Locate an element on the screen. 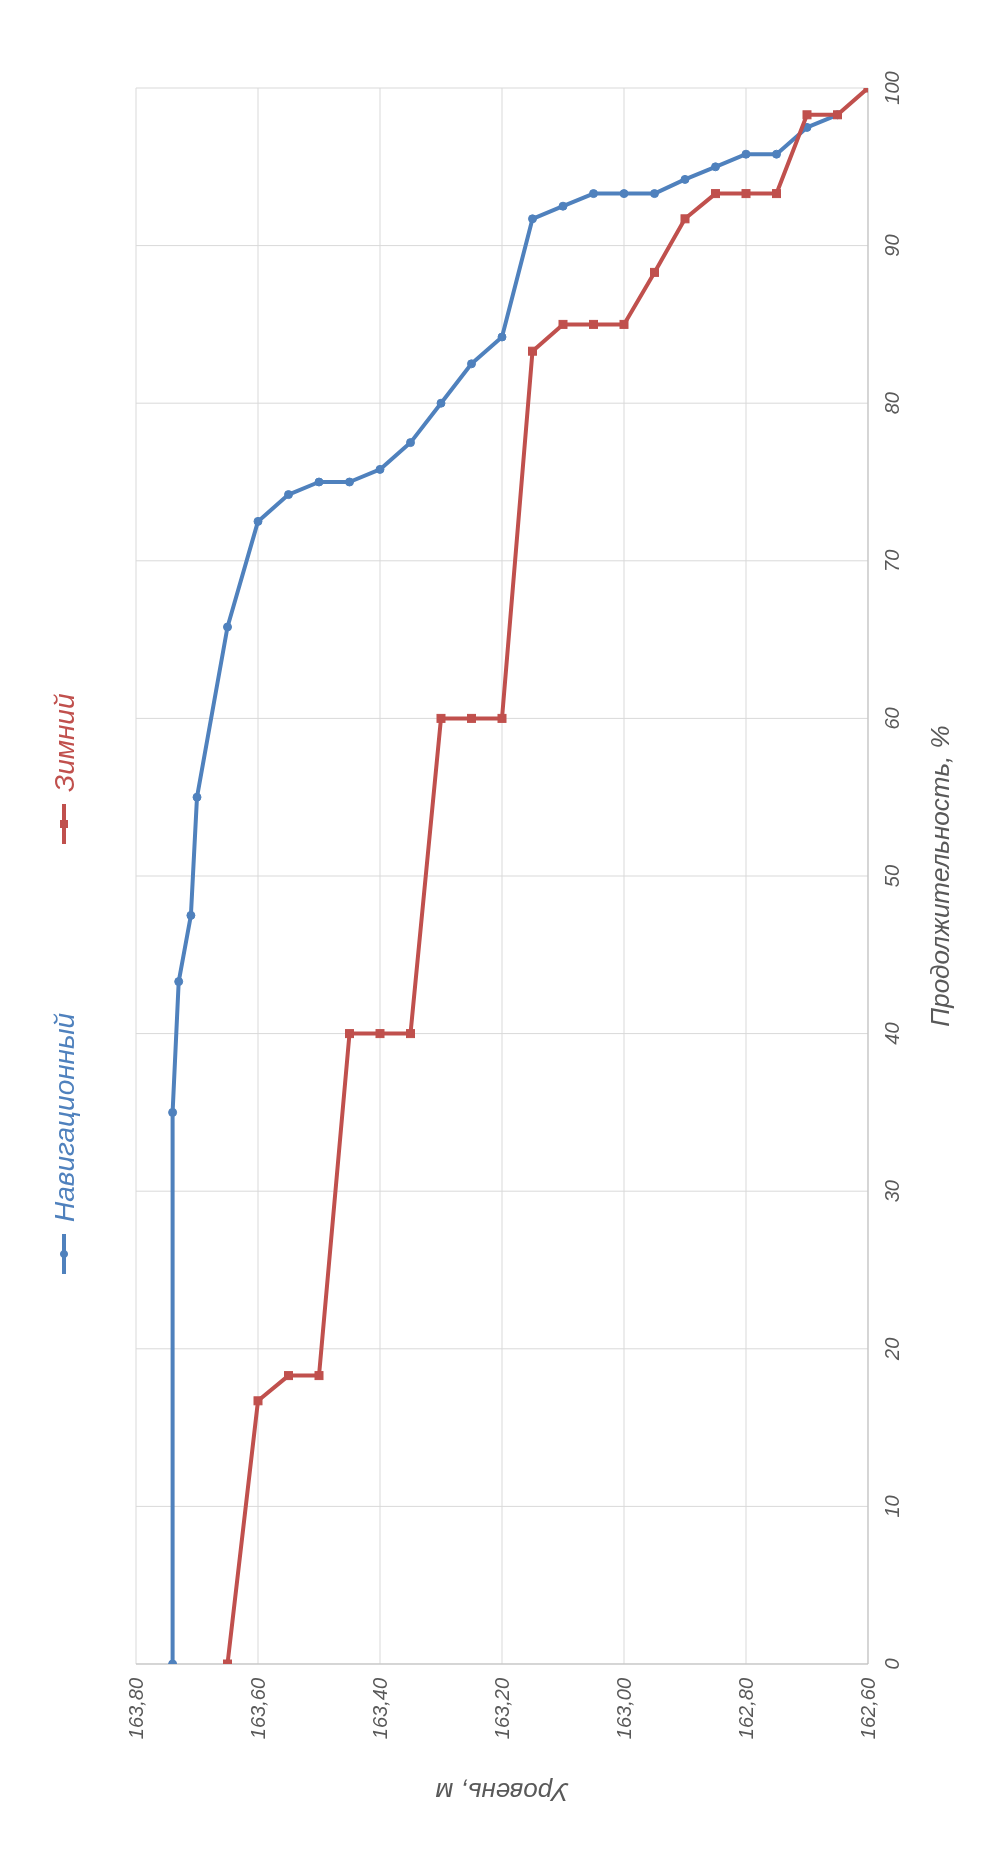 The width and height of the screenshot is (995, 1851). y-axis-title: Продолжительность, % is located at coordinates (940, 876).